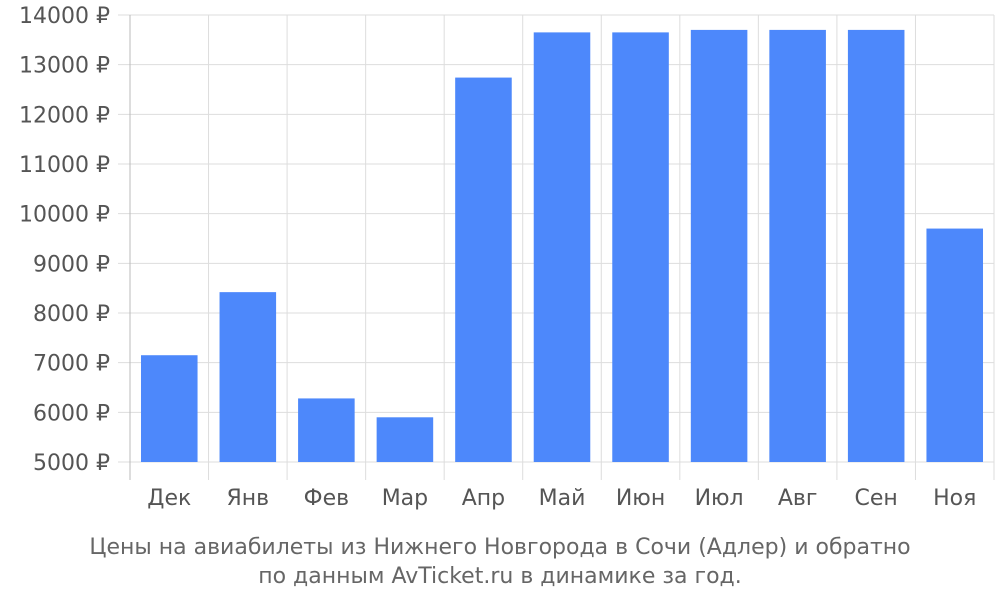  Describe the element at coordinates (71, 364) in the screenshot. I see `y-tick-label: 7000 ₽` at that location.